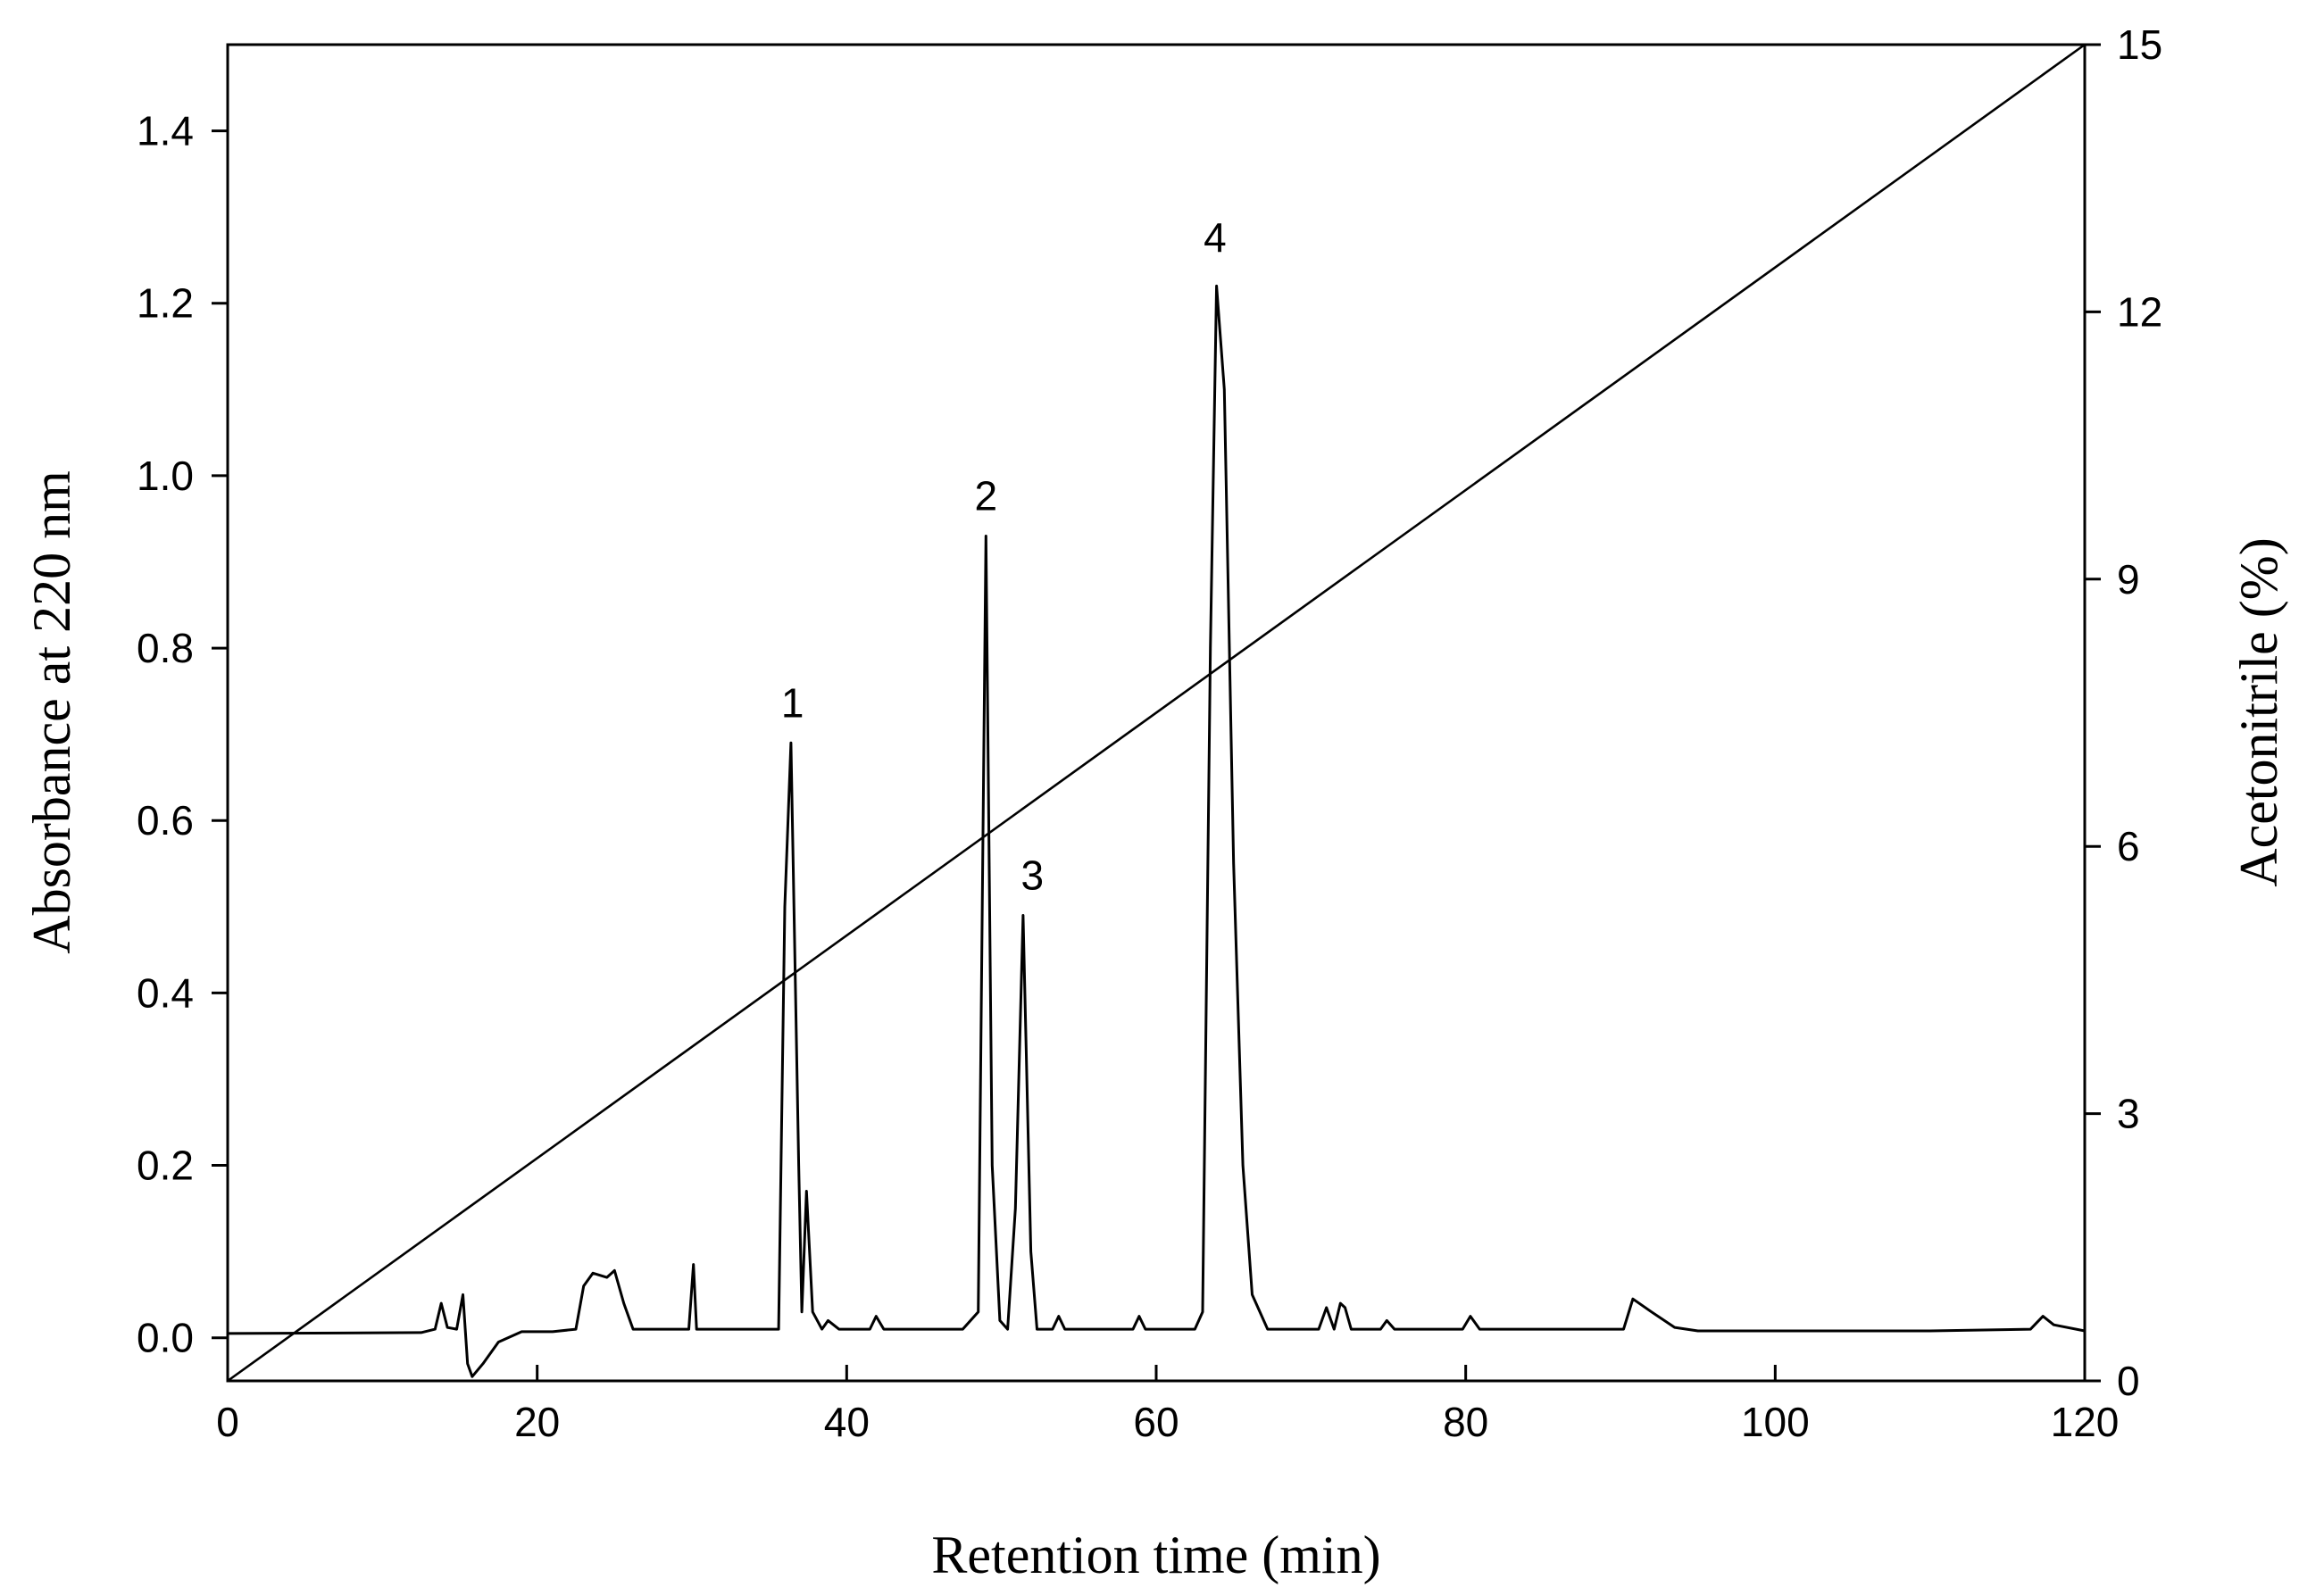 The width and height of the screenshot is (2299, 1596). What do you see at coordinates (2123, 712) in the screenshot?
I see `y-axis-right: 0 3 6 9 12 15` at bounding box center [2123, 712].